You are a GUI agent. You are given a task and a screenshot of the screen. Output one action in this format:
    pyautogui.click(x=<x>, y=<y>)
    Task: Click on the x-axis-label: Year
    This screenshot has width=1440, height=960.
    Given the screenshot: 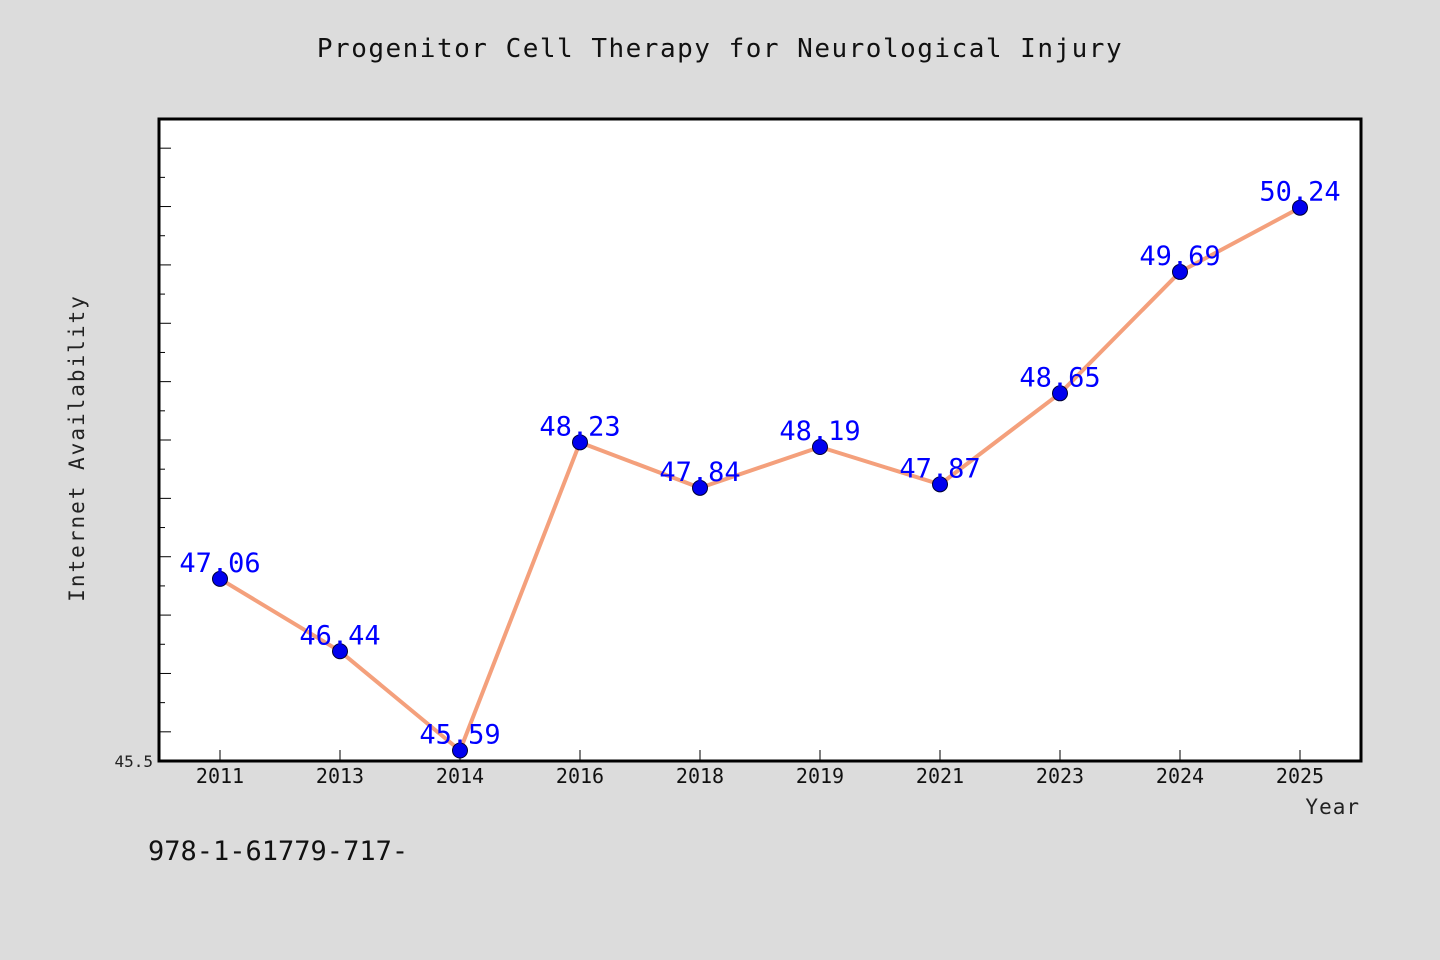 What is the action you would take?
    pyautogui.click(x=1332, y=807)
    